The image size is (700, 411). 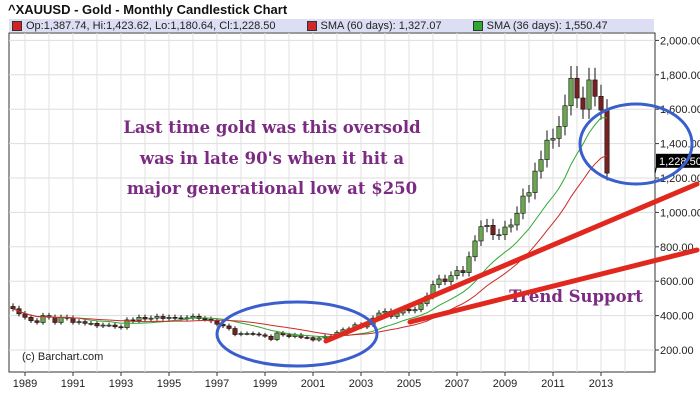 I want to click on trend-support-label: Trend Support, so click(x=576, y=296).